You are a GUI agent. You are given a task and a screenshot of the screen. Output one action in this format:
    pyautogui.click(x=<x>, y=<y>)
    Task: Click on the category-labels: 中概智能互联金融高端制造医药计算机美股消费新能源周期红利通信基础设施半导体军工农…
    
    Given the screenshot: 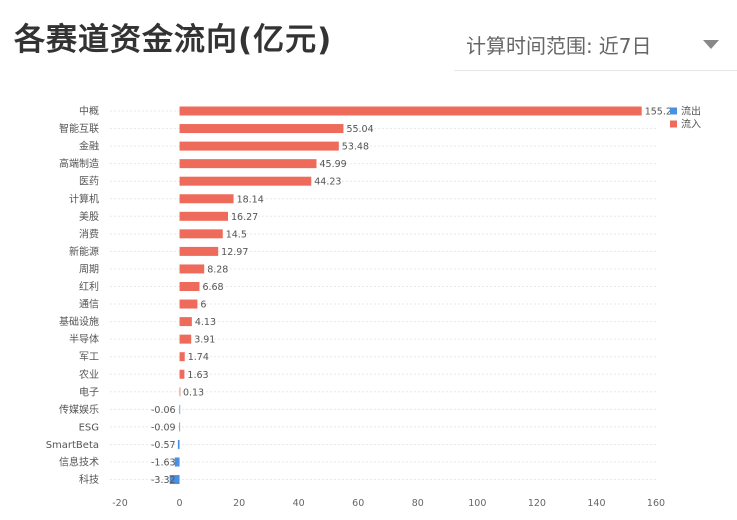 What is the action you would take?
    pyautogui.click(x=72, y=296)
    